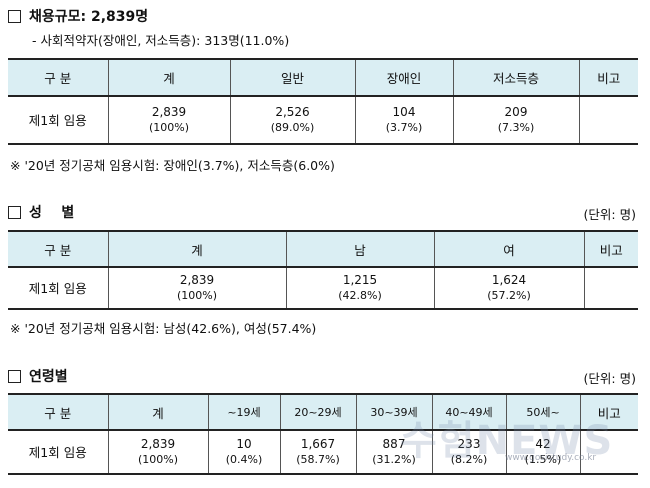 This screenshot has width=650, height=488. Describe the element at coordinates (543, 444) in the screenshot. I see `cell-value: 42` at that location.